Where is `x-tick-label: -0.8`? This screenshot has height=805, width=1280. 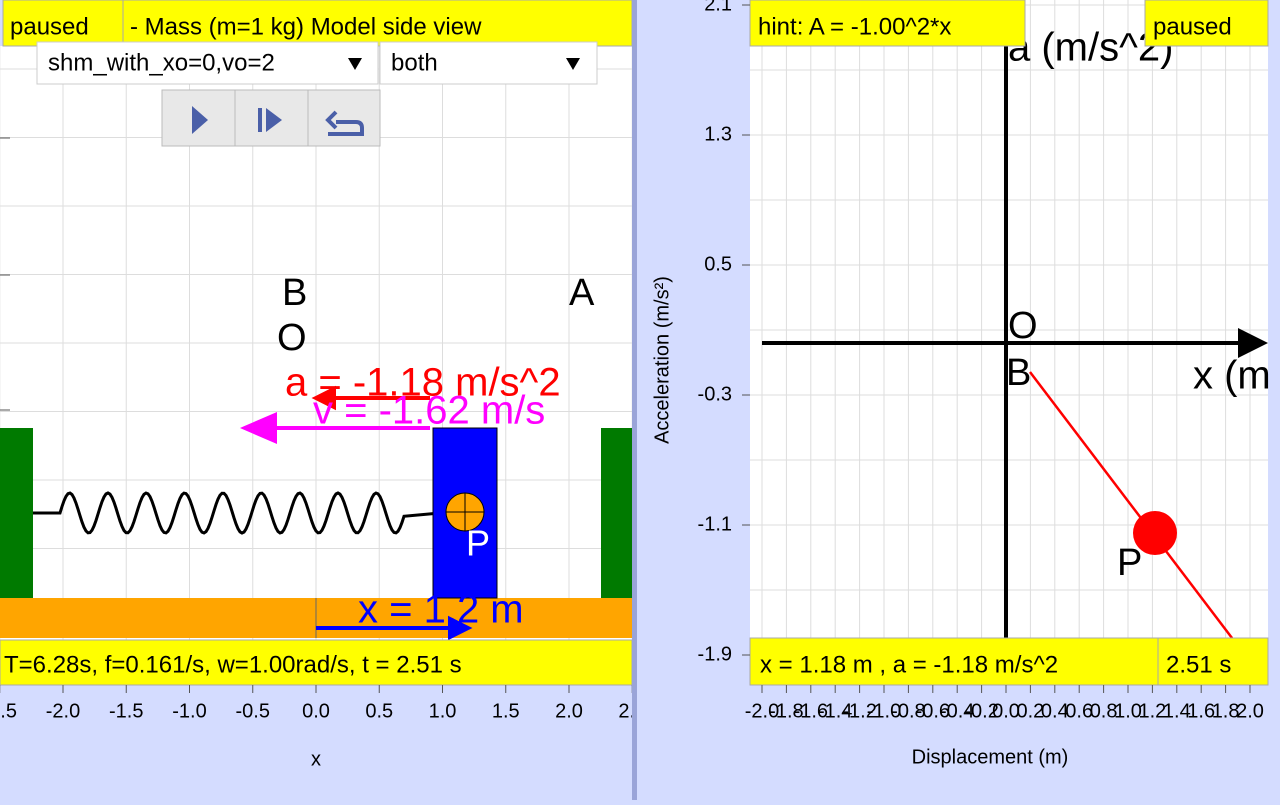
x-tick-label: -0.8 is located at coordinates (908, 711).